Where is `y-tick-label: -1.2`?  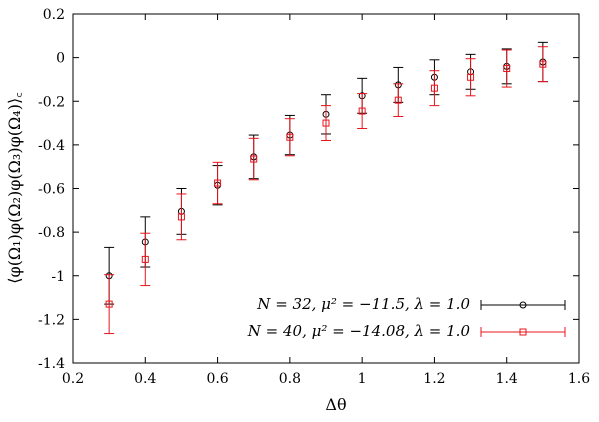 y-tick-label: -1.2 is located at coordinates (51, 320).